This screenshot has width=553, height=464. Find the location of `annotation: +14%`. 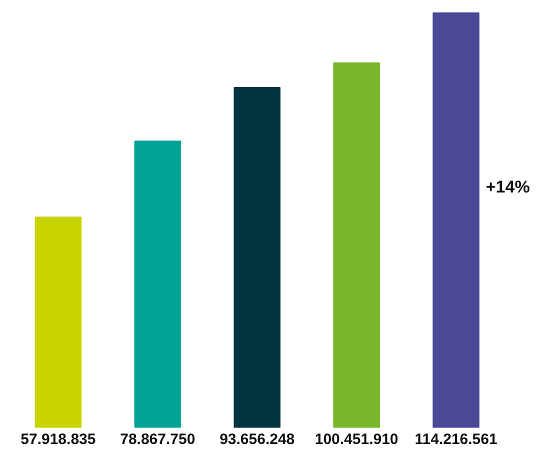

annotation: +14% is located at coordinates (508, 186).